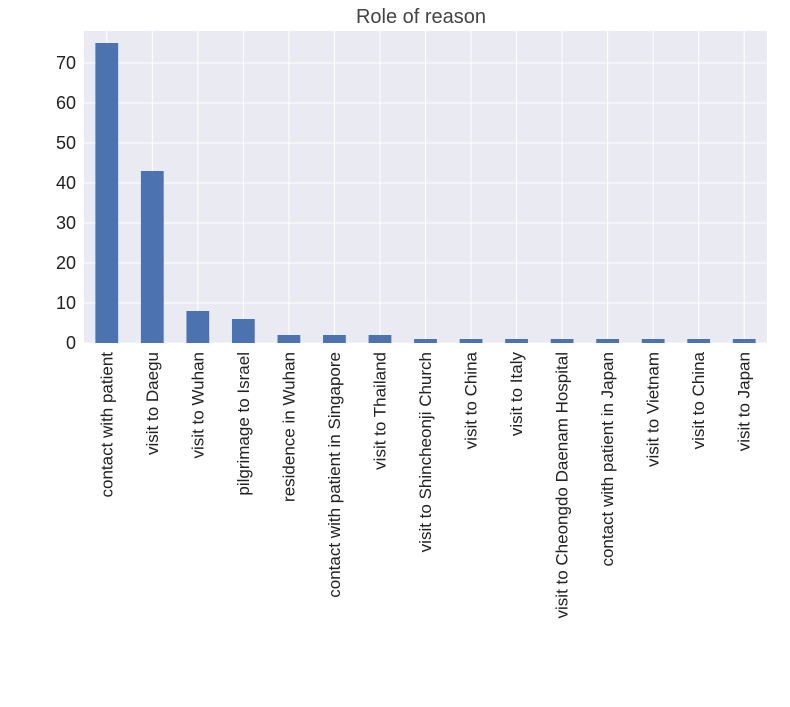 This screenshot has height=707, width=790. Describe the element at coordinates (379, 411) in the screenshot. I see `x-tick-label: visit to Thailand` at that location.